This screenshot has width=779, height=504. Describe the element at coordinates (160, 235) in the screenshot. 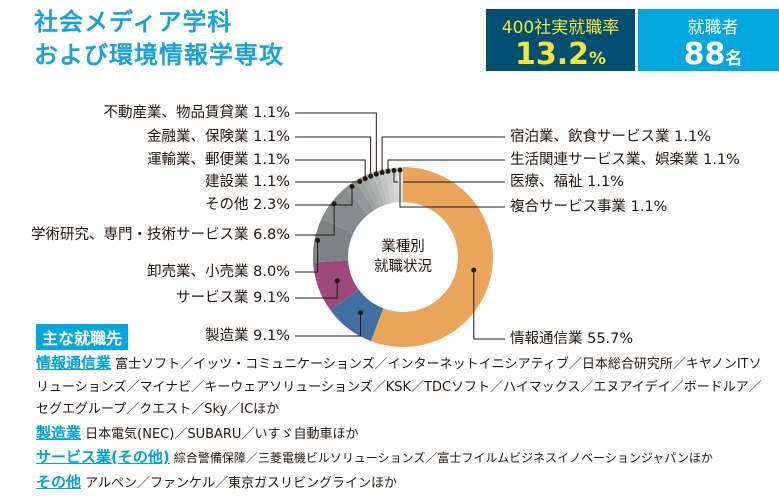

I see `slice-label-4: 学術研究、専門・技術サービス業 6.8%` at that location.